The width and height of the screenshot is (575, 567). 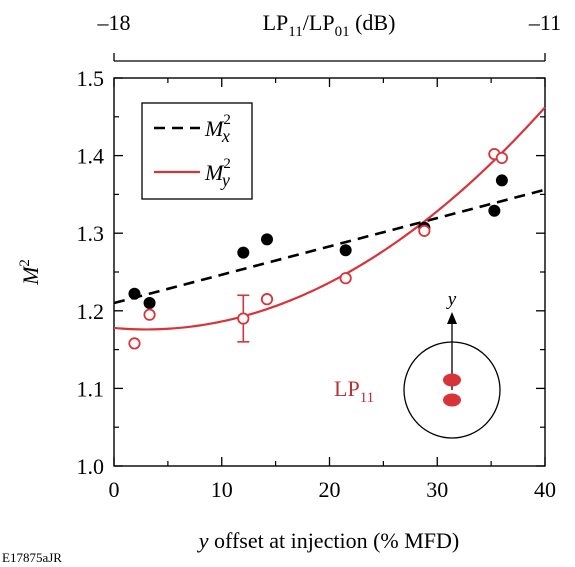 What do you see at coordinates (217, 129) in the screenshot?
I see `legend-mx-label: M2 x` at bounding box center [217, 129].